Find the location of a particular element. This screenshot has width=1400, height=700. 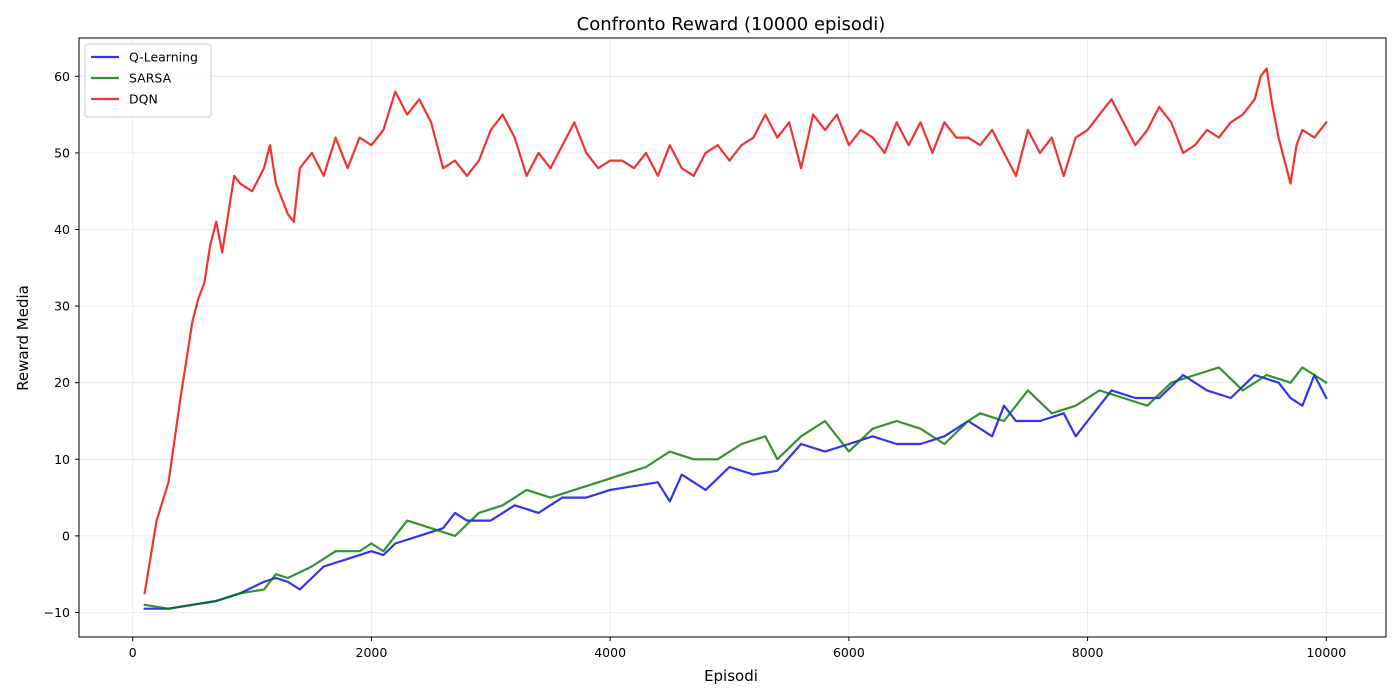

y-tick-label: 40 is located at coordinates (62, 229).